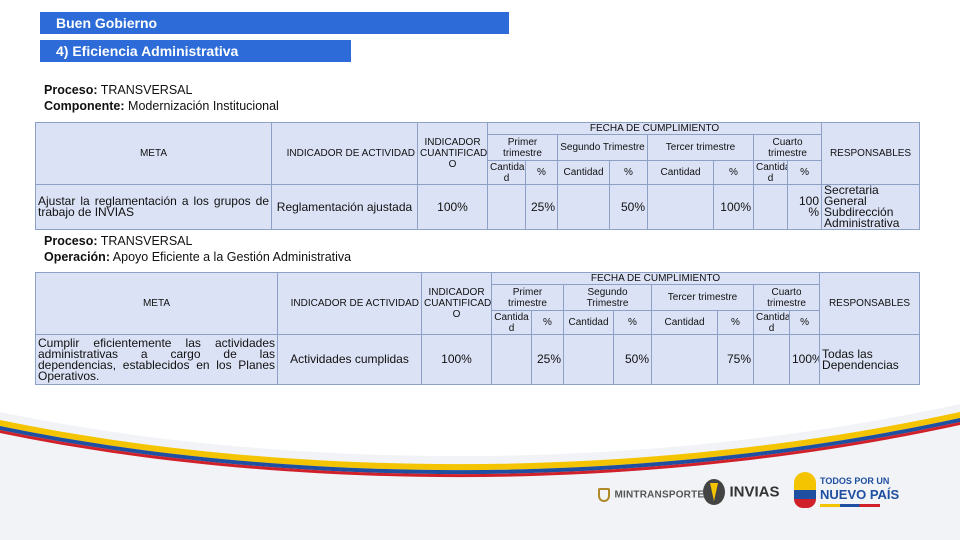 The height and width of the screenshot is (540, 960). What do you see at coordinates (804, 359) in the screenshot?
I see `row-q4-pct: 100%` at bounding box center [804, 359].